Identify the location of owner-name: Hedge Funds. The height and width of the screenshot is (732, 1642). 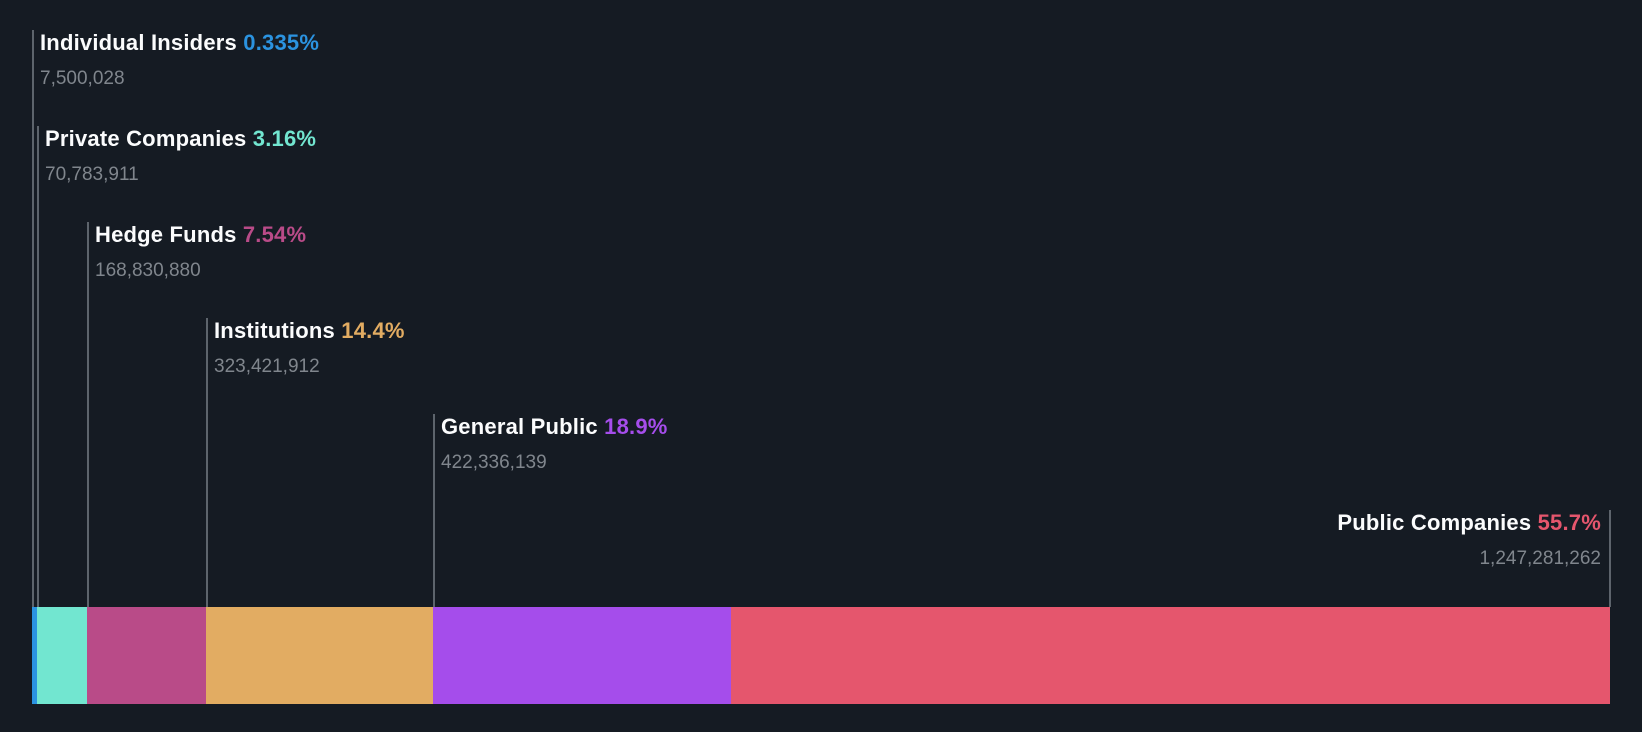
(166, 234).